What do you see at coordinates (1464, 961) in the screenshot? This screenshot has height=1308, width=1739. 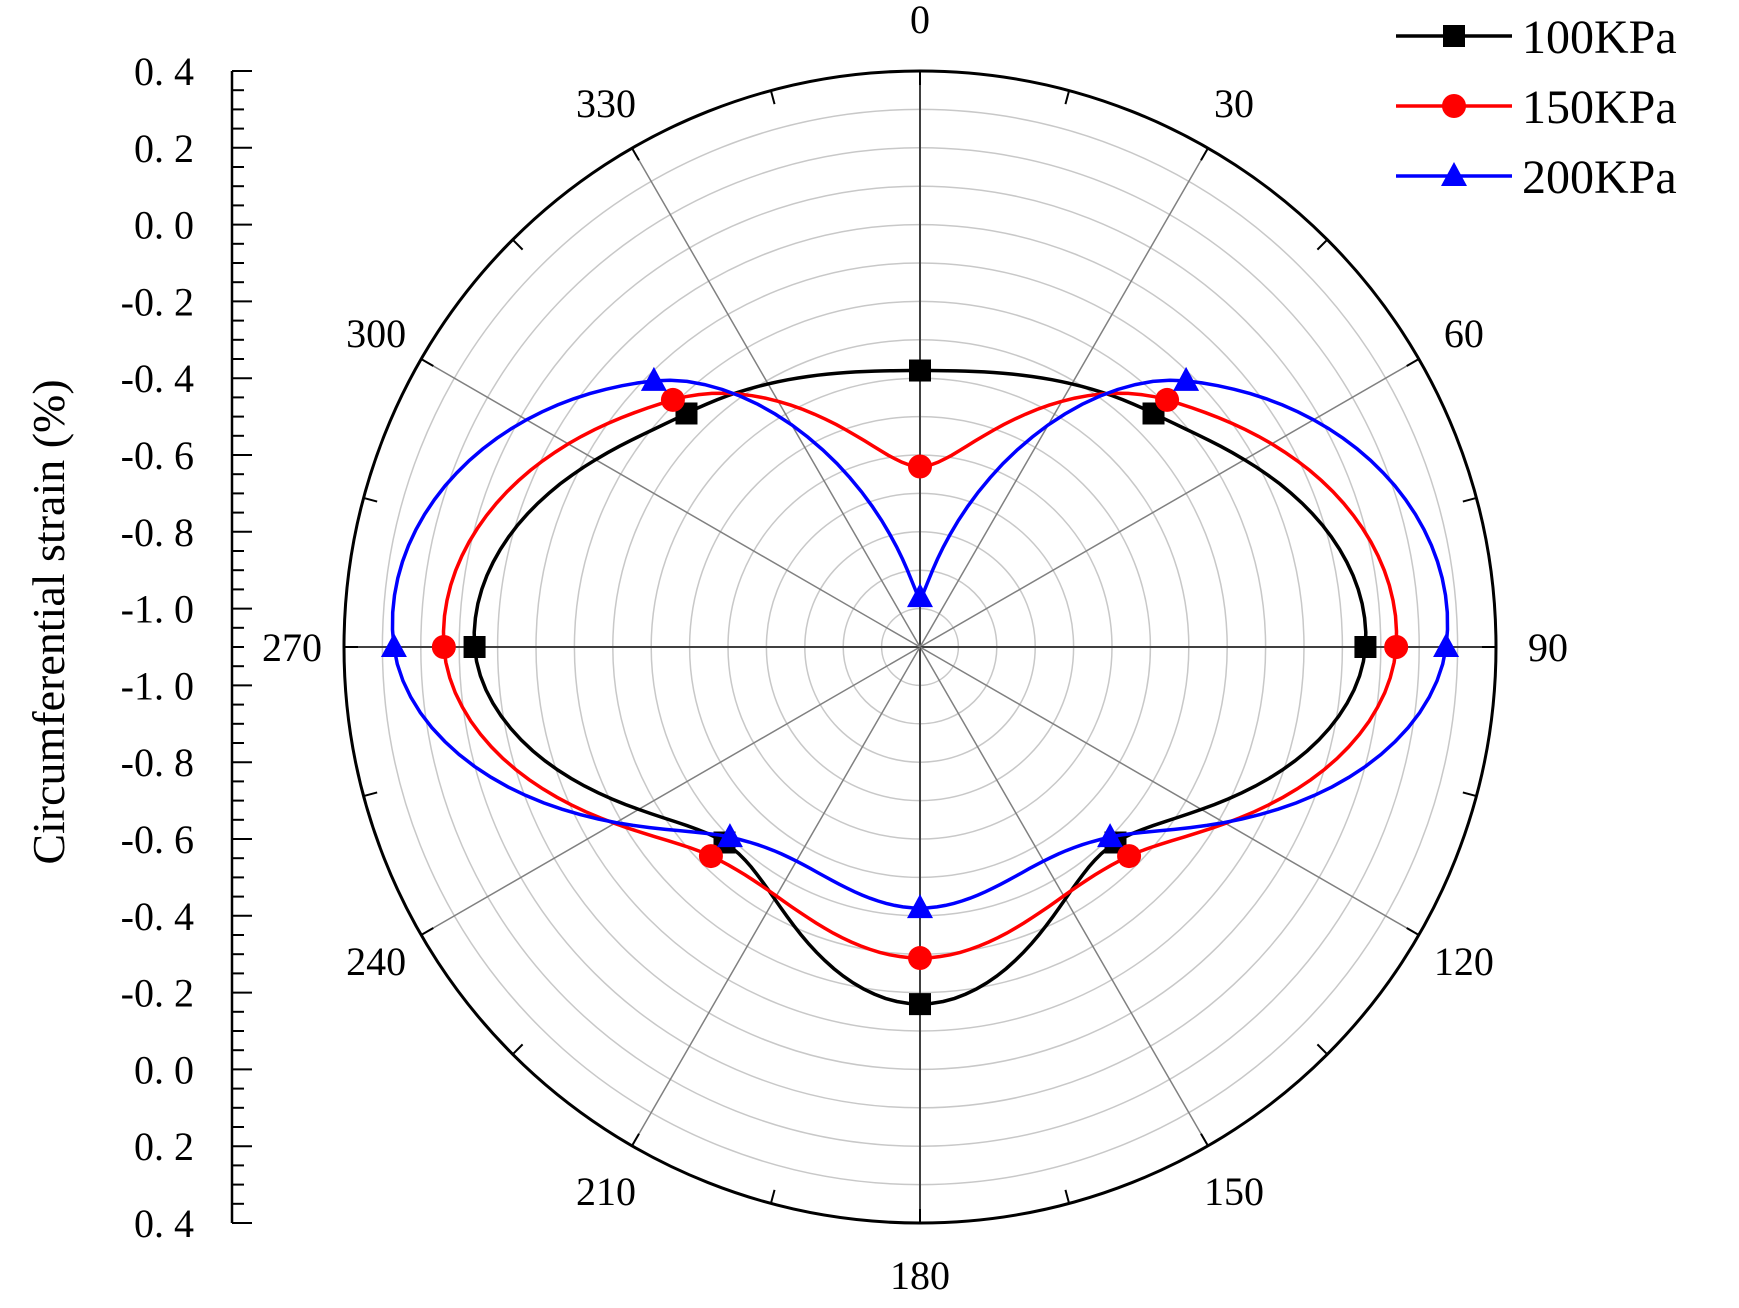 I see `angle-label: 120` at bounding box center [1464, 961].